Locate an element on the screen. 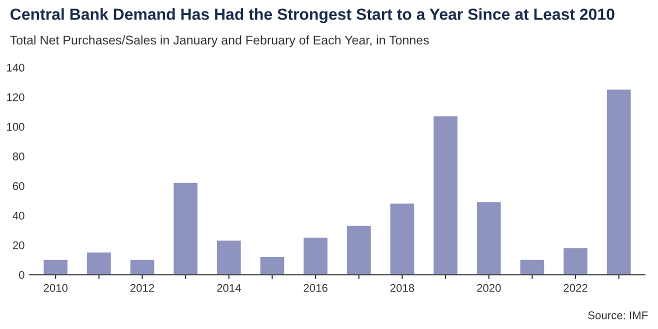  y-tick-label: 80 is located at coordinates (18, 156).